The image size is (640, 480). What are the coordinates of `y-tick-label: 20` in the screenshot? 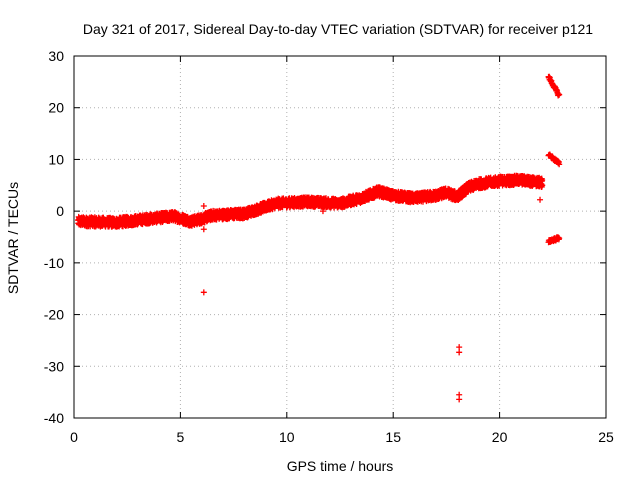 It's located at (56, 108).